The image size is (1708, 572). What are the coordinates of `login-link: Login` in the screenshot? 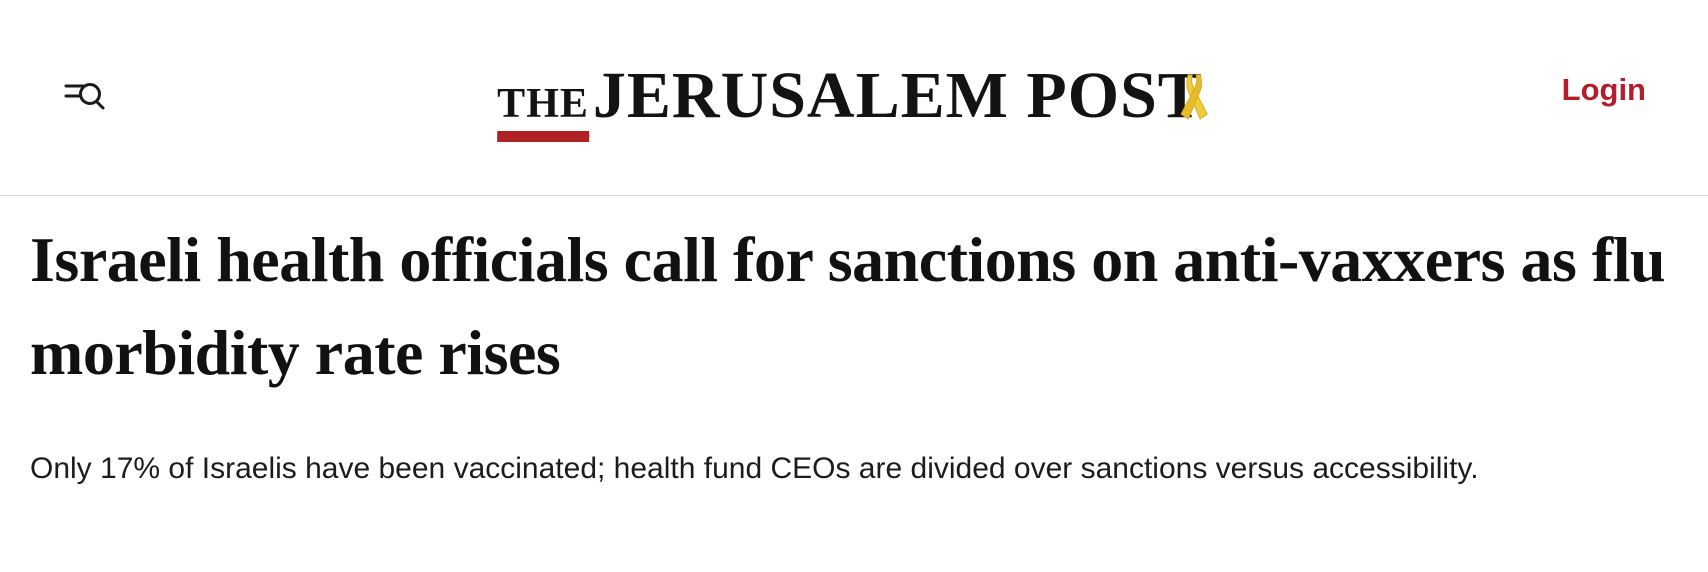 It's located at (1603, 89).